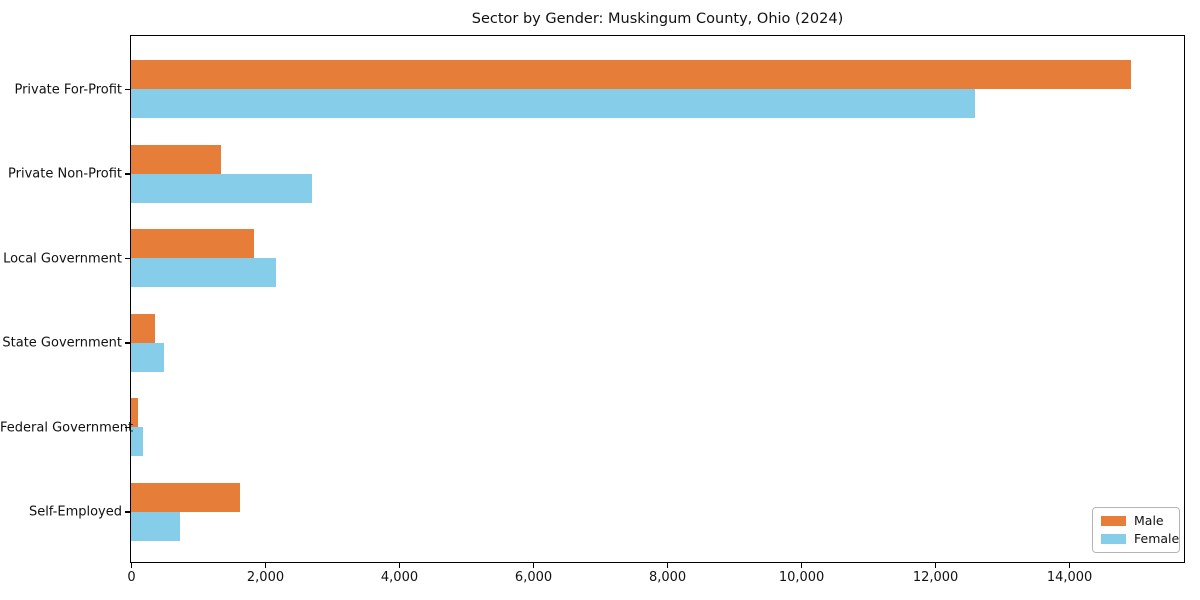  What do you see at coordinates (68, 89) in the screenshot?
I see `y-tick-label-private-for-profit: Private For-Profit` at bounding box center [68, 89].